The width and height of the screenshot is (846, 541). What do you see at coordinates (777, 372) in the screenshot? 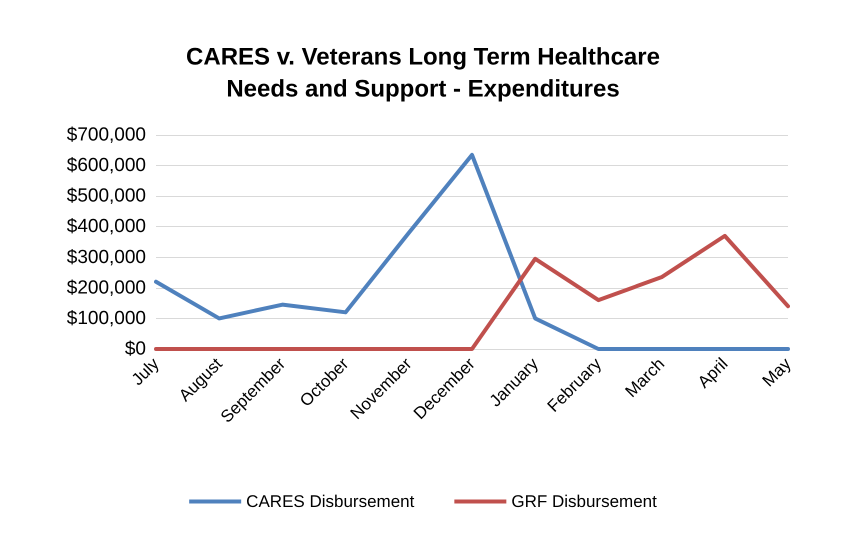
I see `x-tick-label: May` at bounding box center [777, 372].